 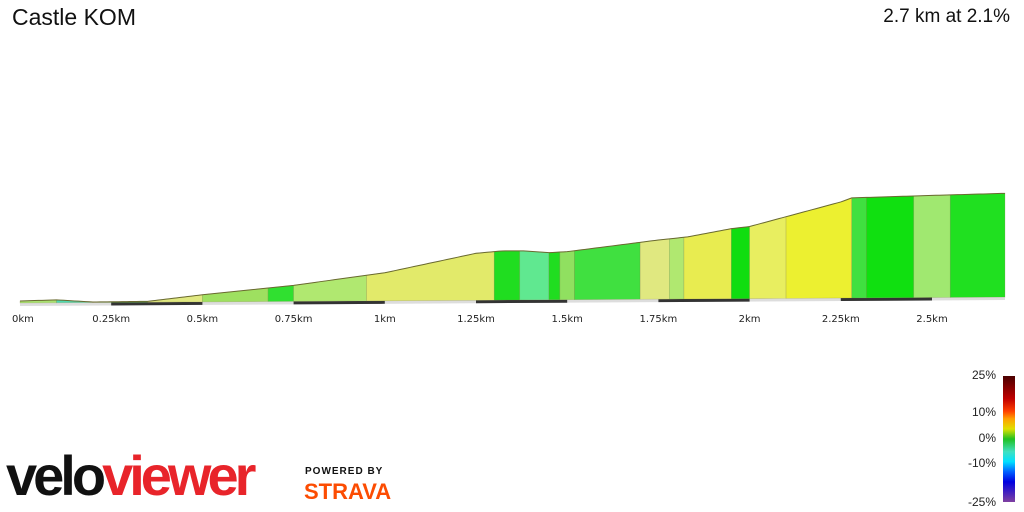 What do you see at coordinates (841, 319) in the screenshot?
I see `x-tick-label: 2.25km` at bounding box center [841, 319].